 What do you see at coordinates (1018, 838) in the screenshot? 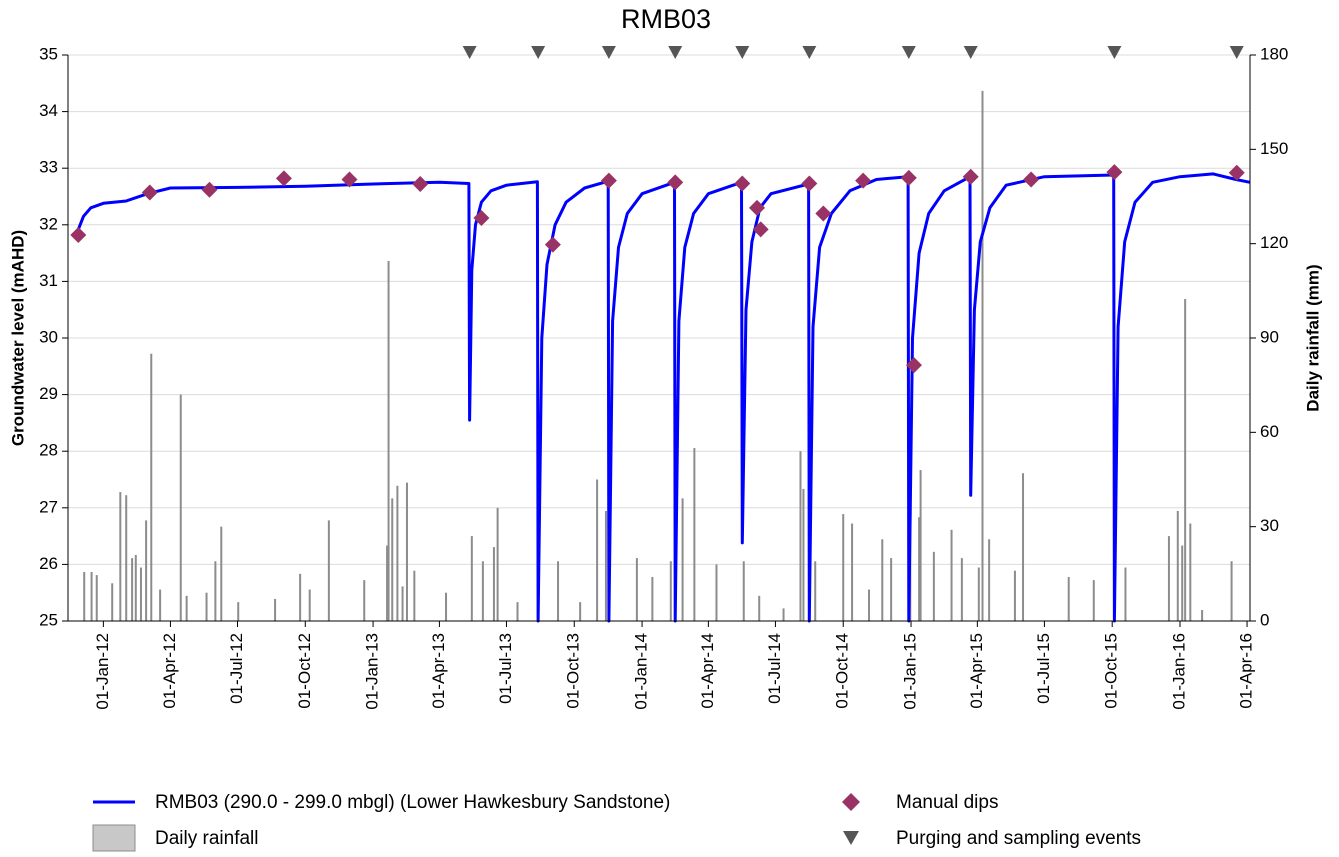
I see `legend-label: Purging and sampling events` at bounding box center [1018, 838].